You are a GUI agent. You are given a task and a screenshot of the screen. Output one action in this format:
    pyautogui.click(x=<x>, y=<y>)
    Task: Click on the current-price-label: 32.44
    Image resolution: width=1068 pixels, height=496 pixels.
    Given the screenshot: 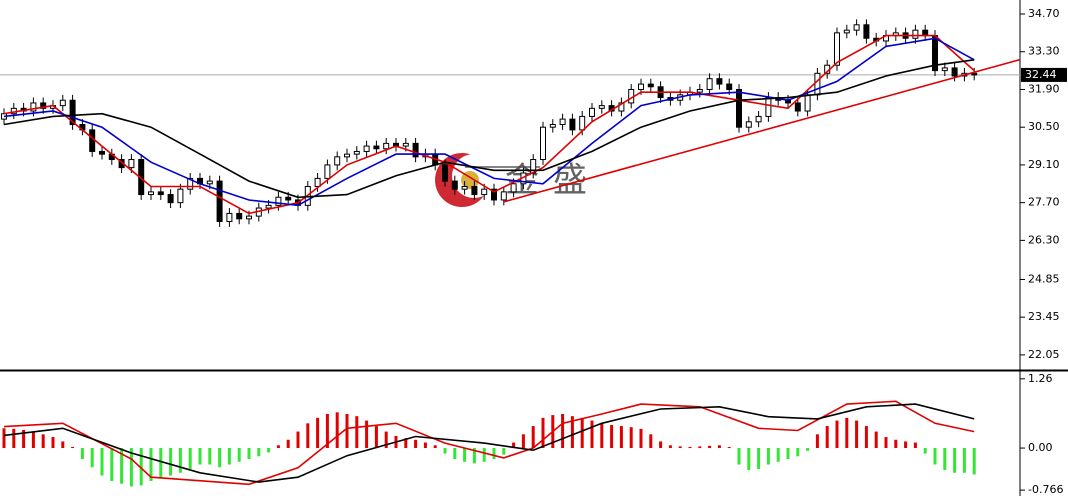 What is the action you would take?
    pyautogui.click(x=1041, y=74)
    